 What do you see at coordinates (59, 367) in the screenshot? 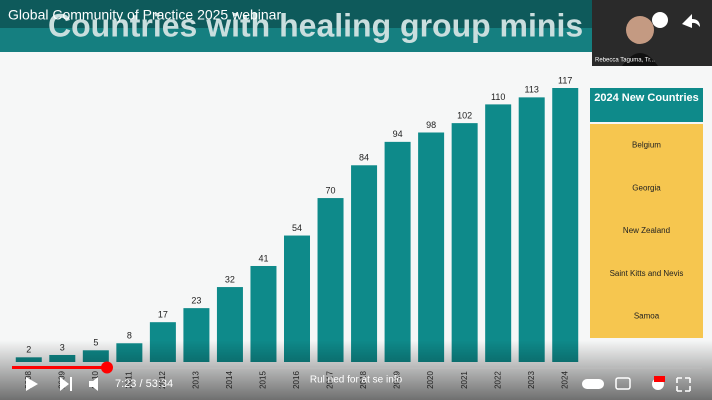
I see `progress-played` at bounding box center [59, 367].